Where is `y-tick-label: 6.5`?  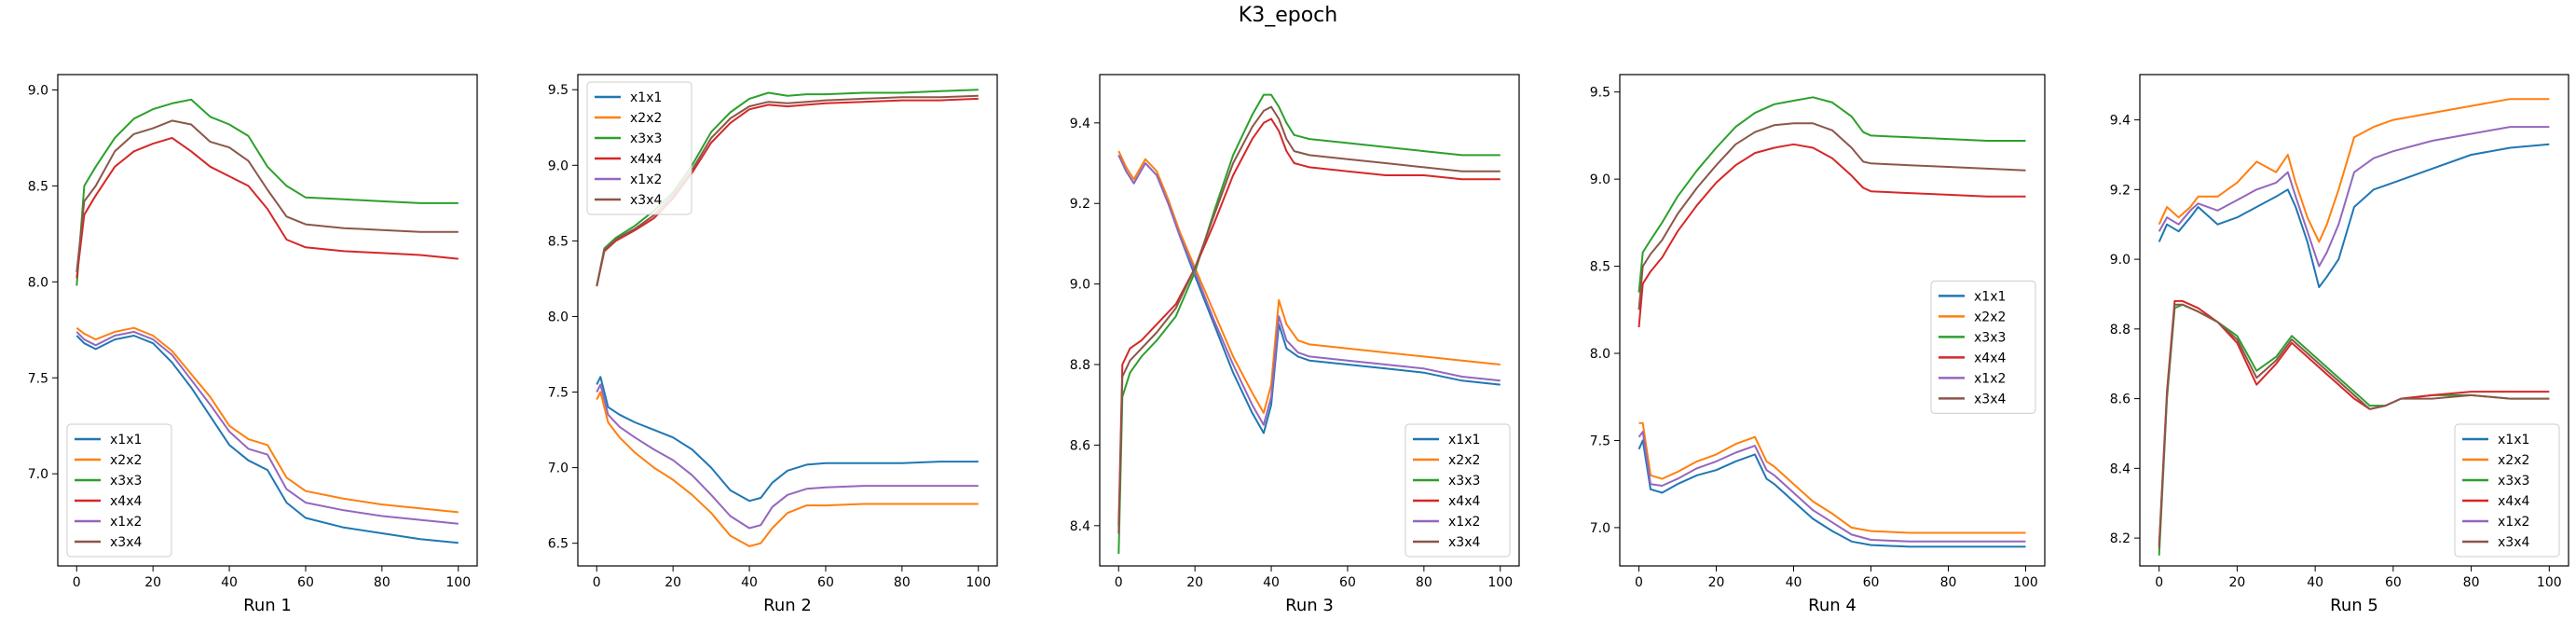 y-tick-label: 6.5 is located at coordinates (558, 544).